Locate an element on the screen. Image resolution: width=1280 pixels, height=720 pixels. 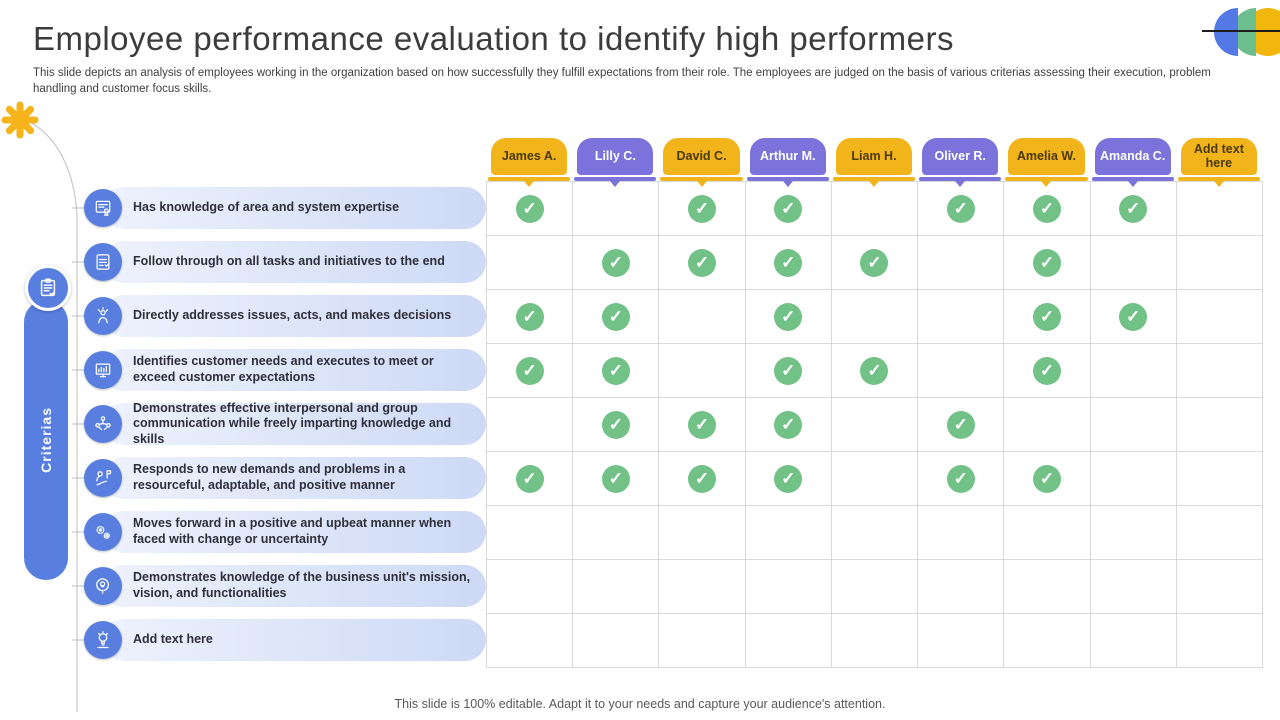
task-check-icon is located at coordinates (103, 262).